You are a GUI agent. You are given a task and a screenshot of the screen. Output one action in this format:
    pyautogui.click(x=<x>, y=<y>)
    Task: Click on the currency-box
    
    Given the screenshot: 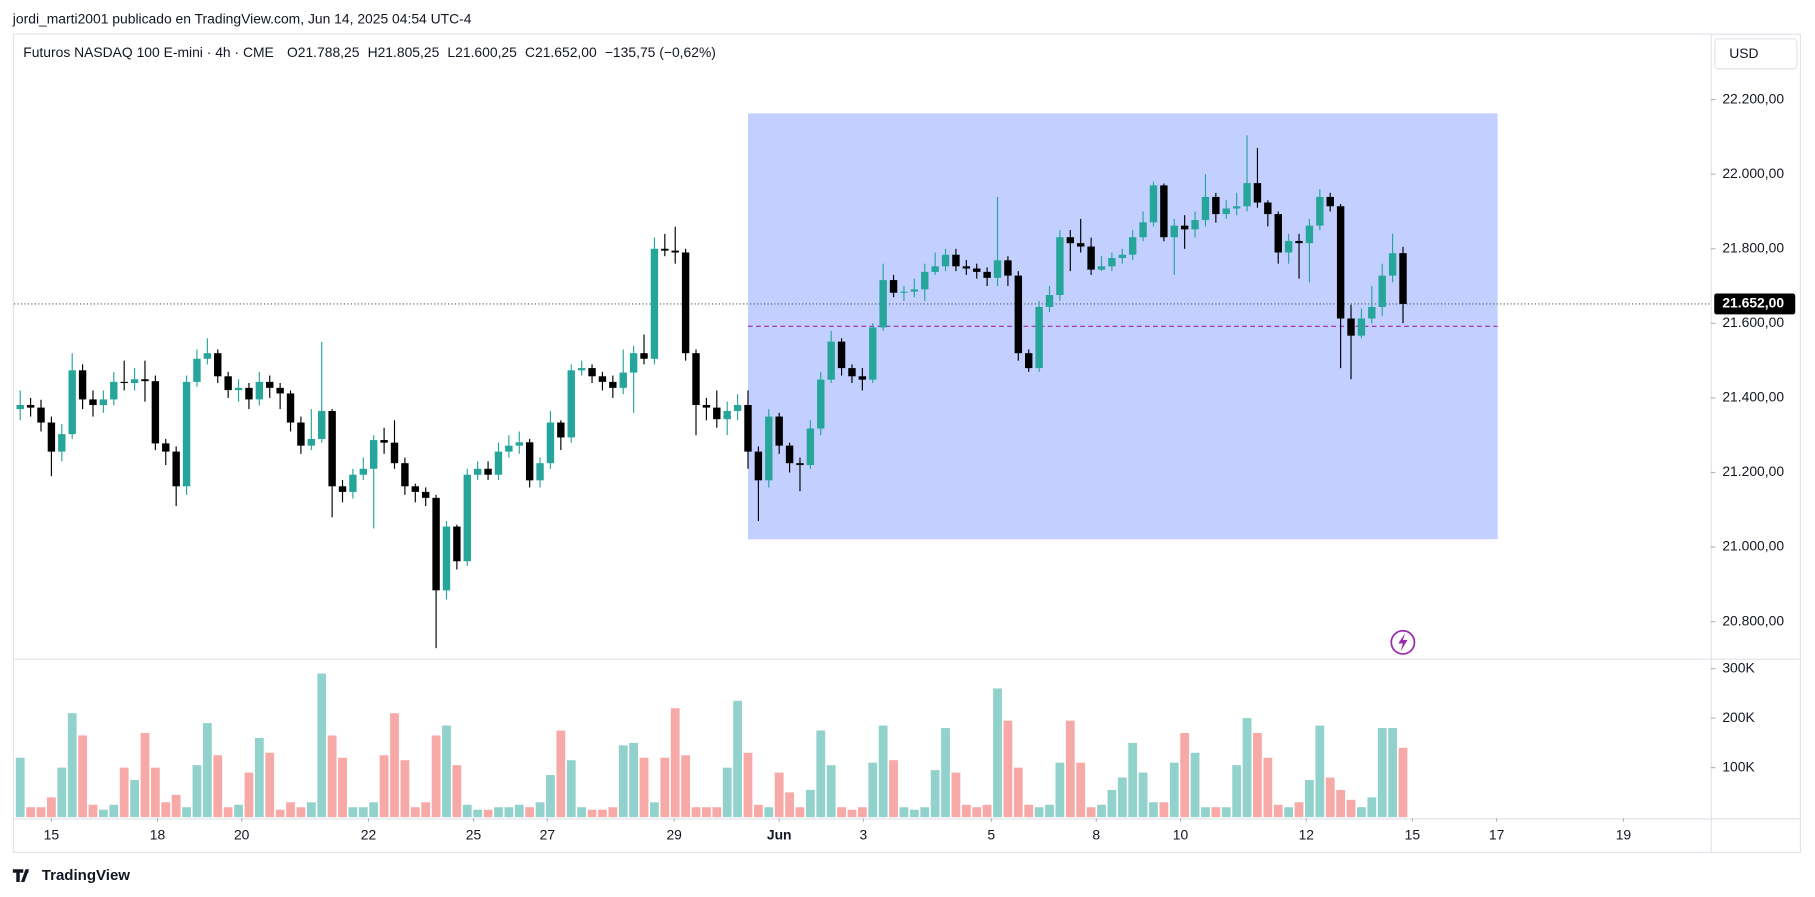 What is the action you would take?
    pyautogui.click(x=1756, y=54)
    